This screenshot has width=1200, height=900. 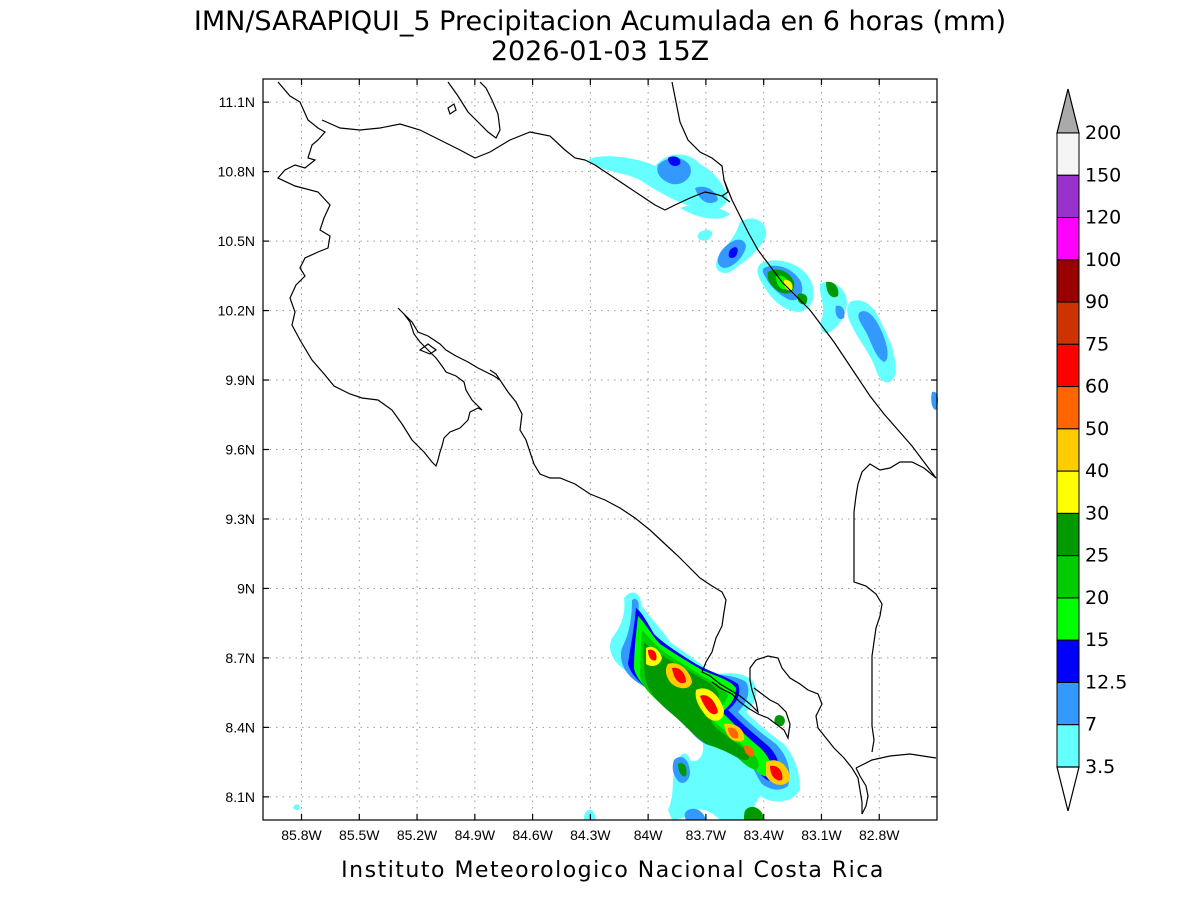 I want to click on colorbar-label: 30, so click(x=1097, y=513).